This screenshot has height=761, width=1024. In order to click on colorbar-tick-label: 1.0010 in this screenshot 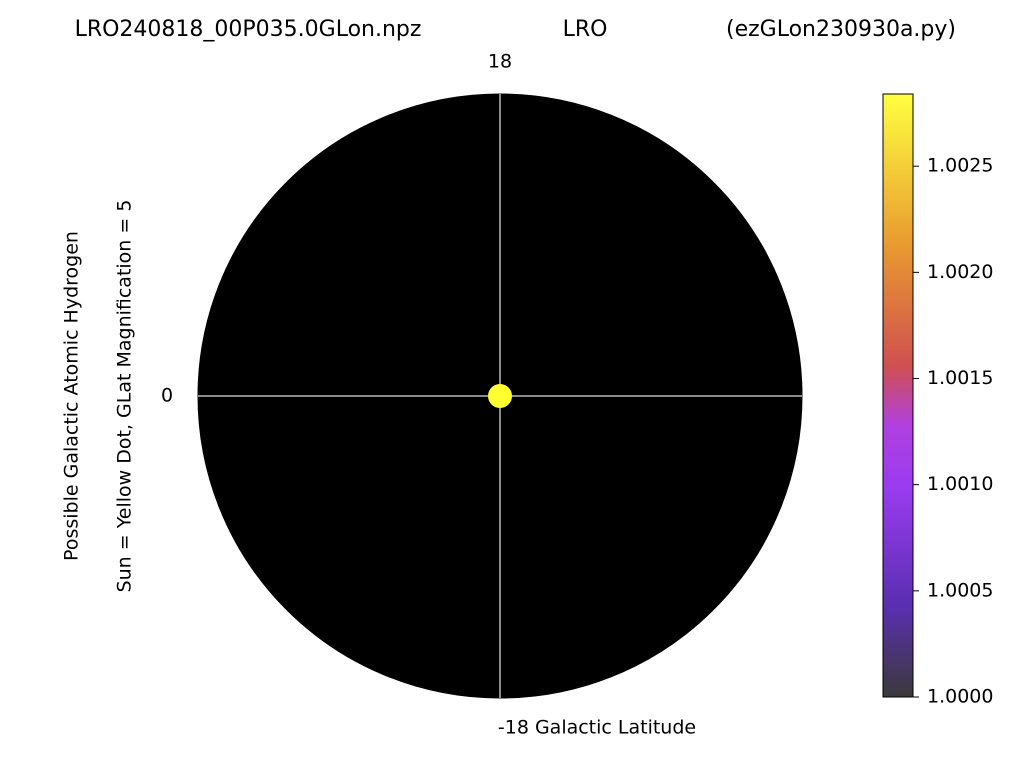, I will do `click(960, 484)`.